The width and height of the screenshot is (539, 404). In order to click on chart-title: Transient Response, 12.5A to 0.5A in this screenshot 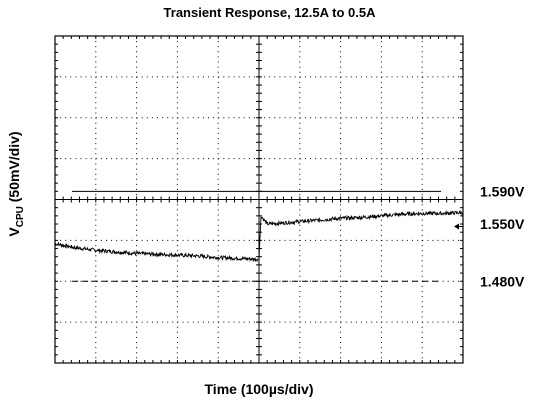, I will do `click(269, 12)`.